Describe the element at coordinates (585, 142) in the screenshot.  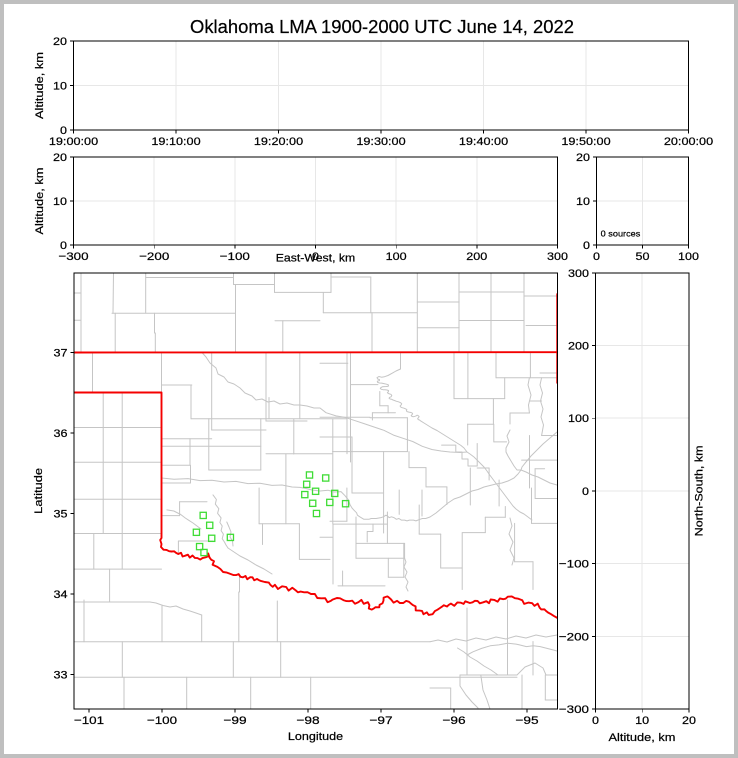
I see `svg-text: 19:50:00` at that location.